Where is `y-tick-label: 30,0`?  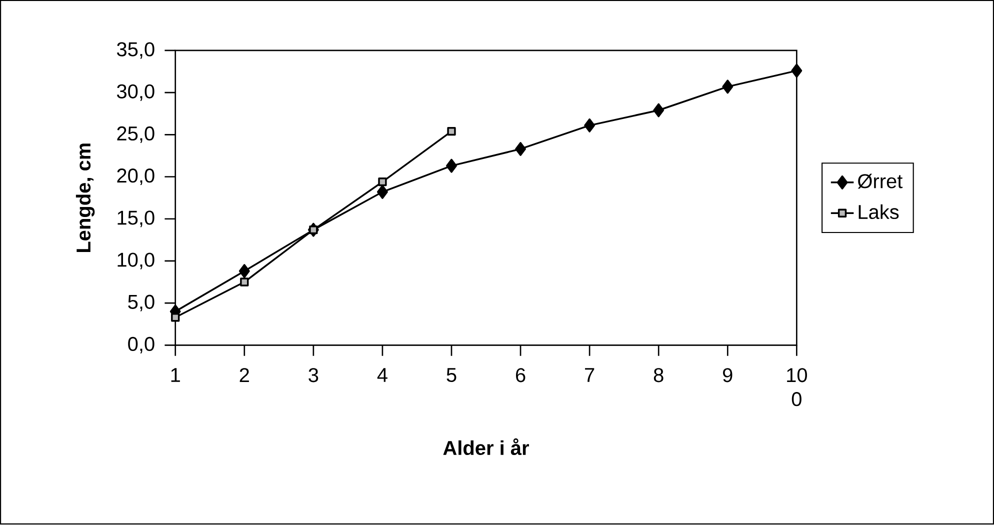
y-tick-label: 30,0 is located at coordinates (135, 93).